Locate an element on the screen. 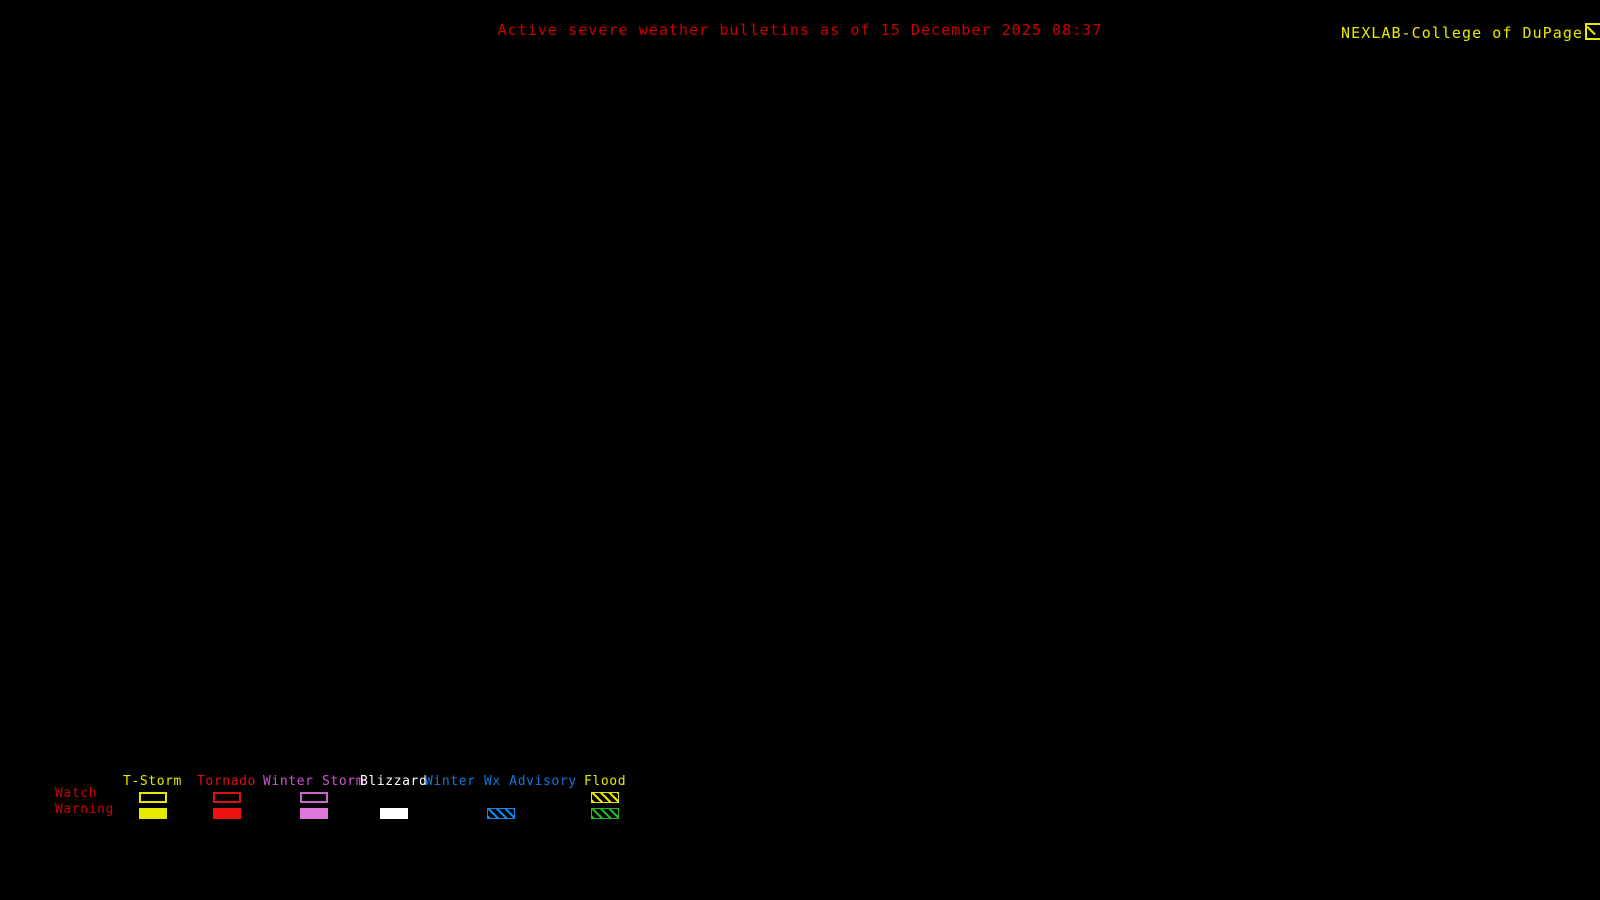  legend-item-winter-wx-advisory-watch-swatch-wrap is located at coordinates (501, 797).